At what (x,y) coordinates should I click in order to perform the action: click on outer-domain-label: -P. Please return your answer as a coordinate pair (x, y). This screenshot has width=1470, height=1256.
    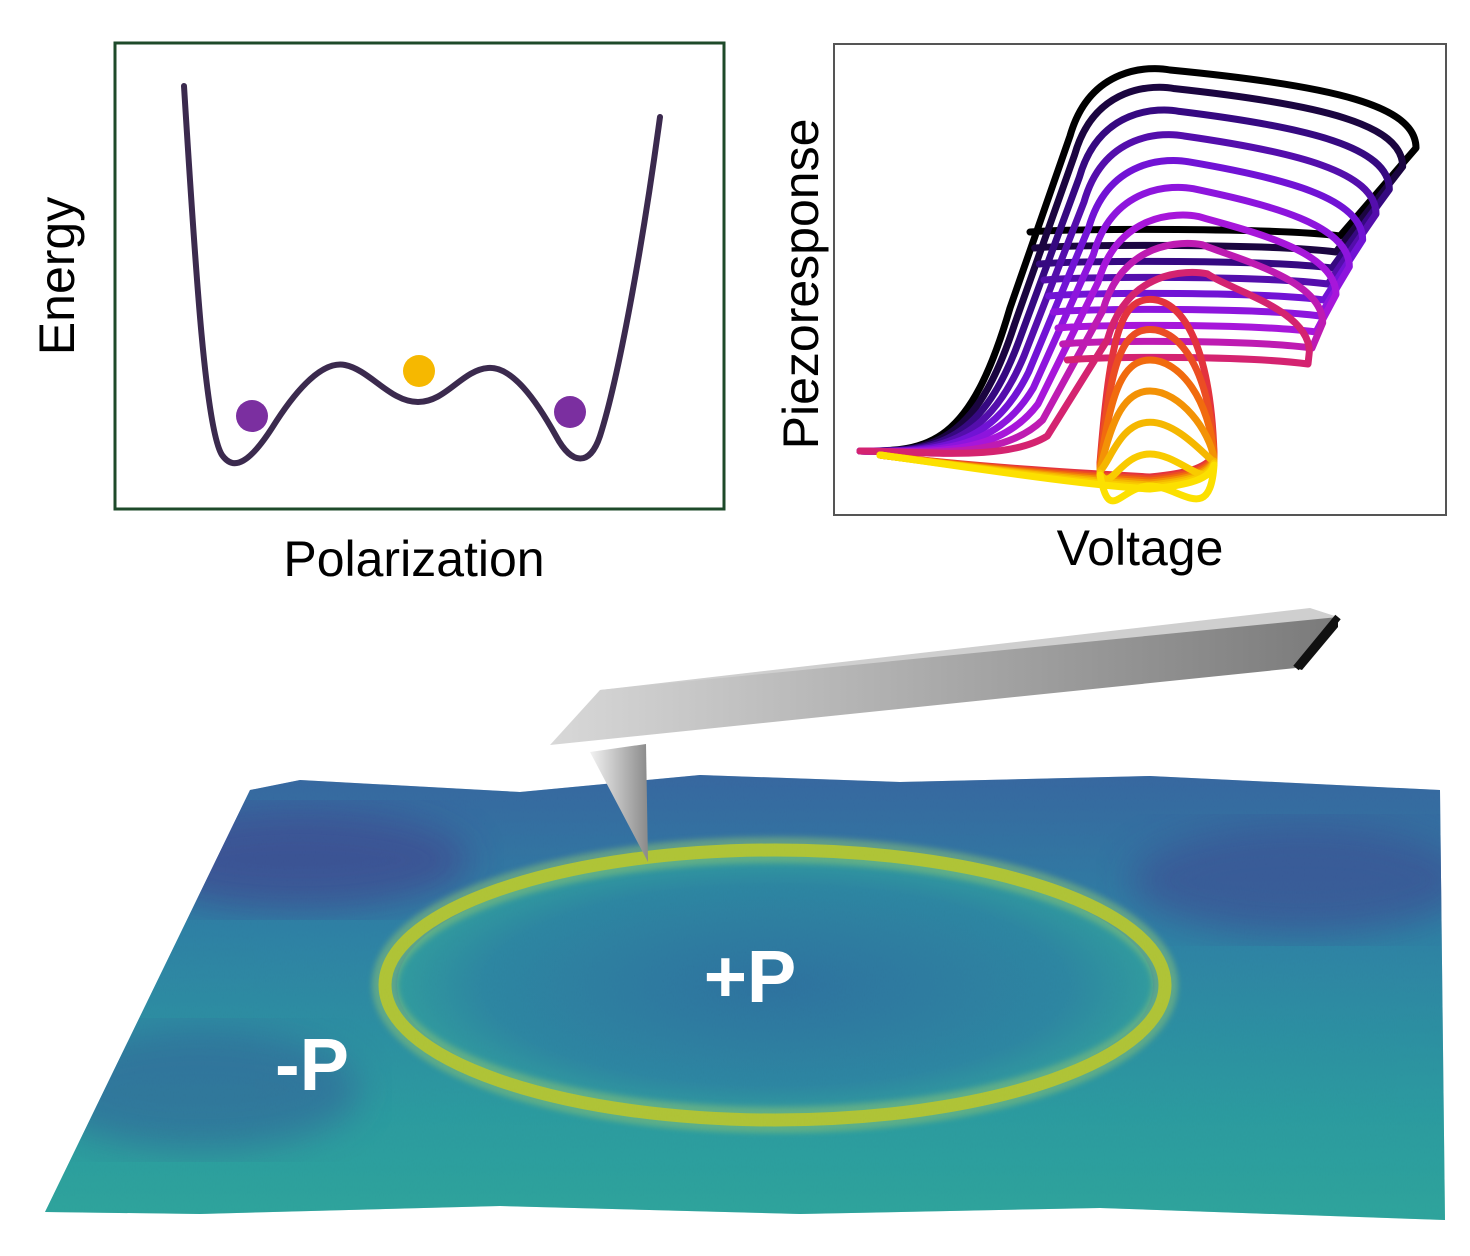
    Looking at the image, I should click on (312, 1064).